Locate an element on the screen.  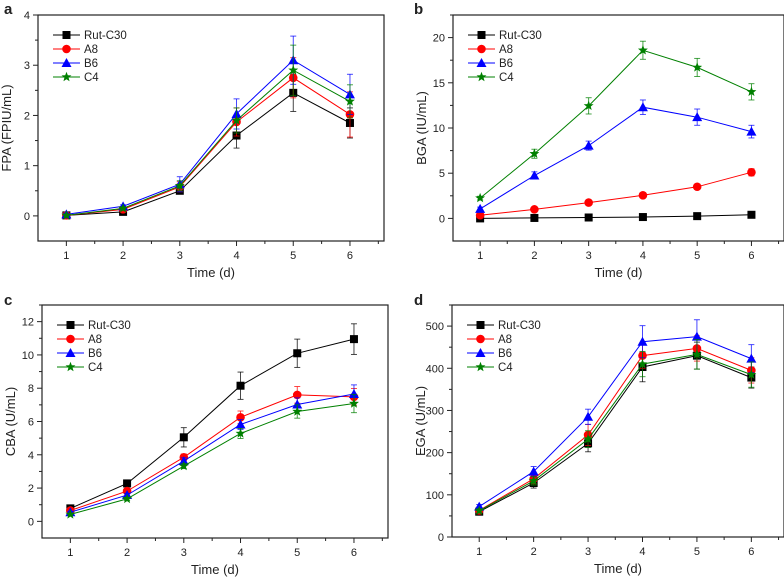
y-tick-label: 8 is located at coordinates (31, 389).